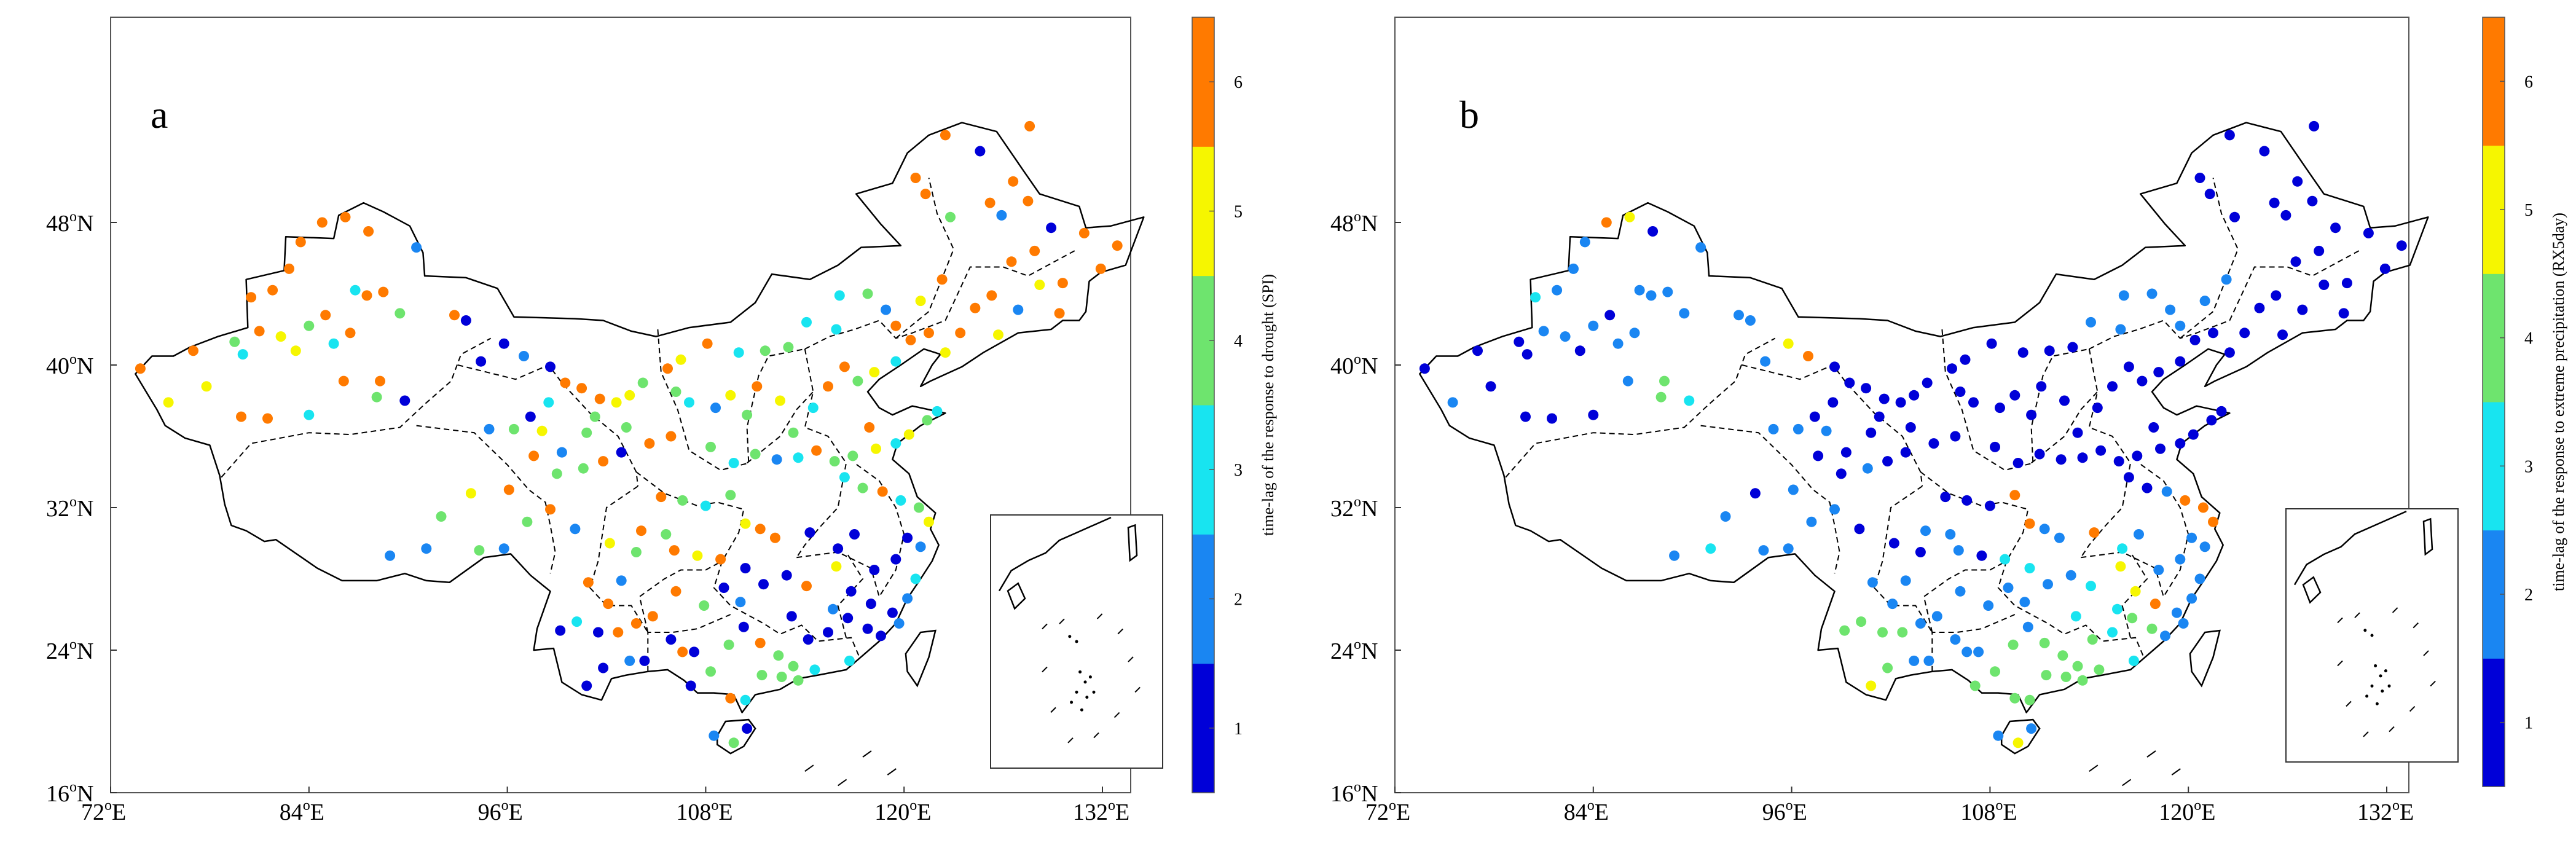 The height and width of the screenshot is (856, 2576). Describe the element at coordinates (1469, 114) in the screenshot. I see `panel-letter: b` at that location.